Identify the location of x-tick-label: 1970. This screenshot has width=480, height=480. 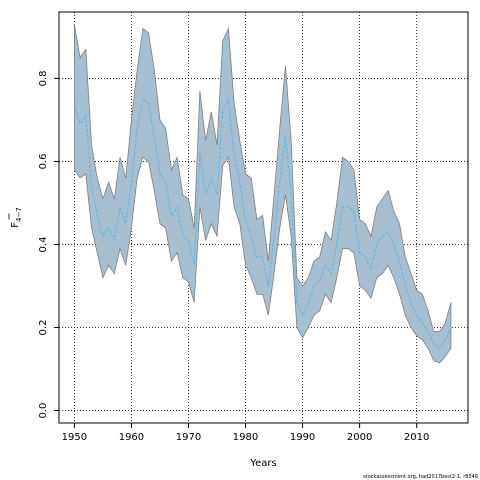
(188, 437).